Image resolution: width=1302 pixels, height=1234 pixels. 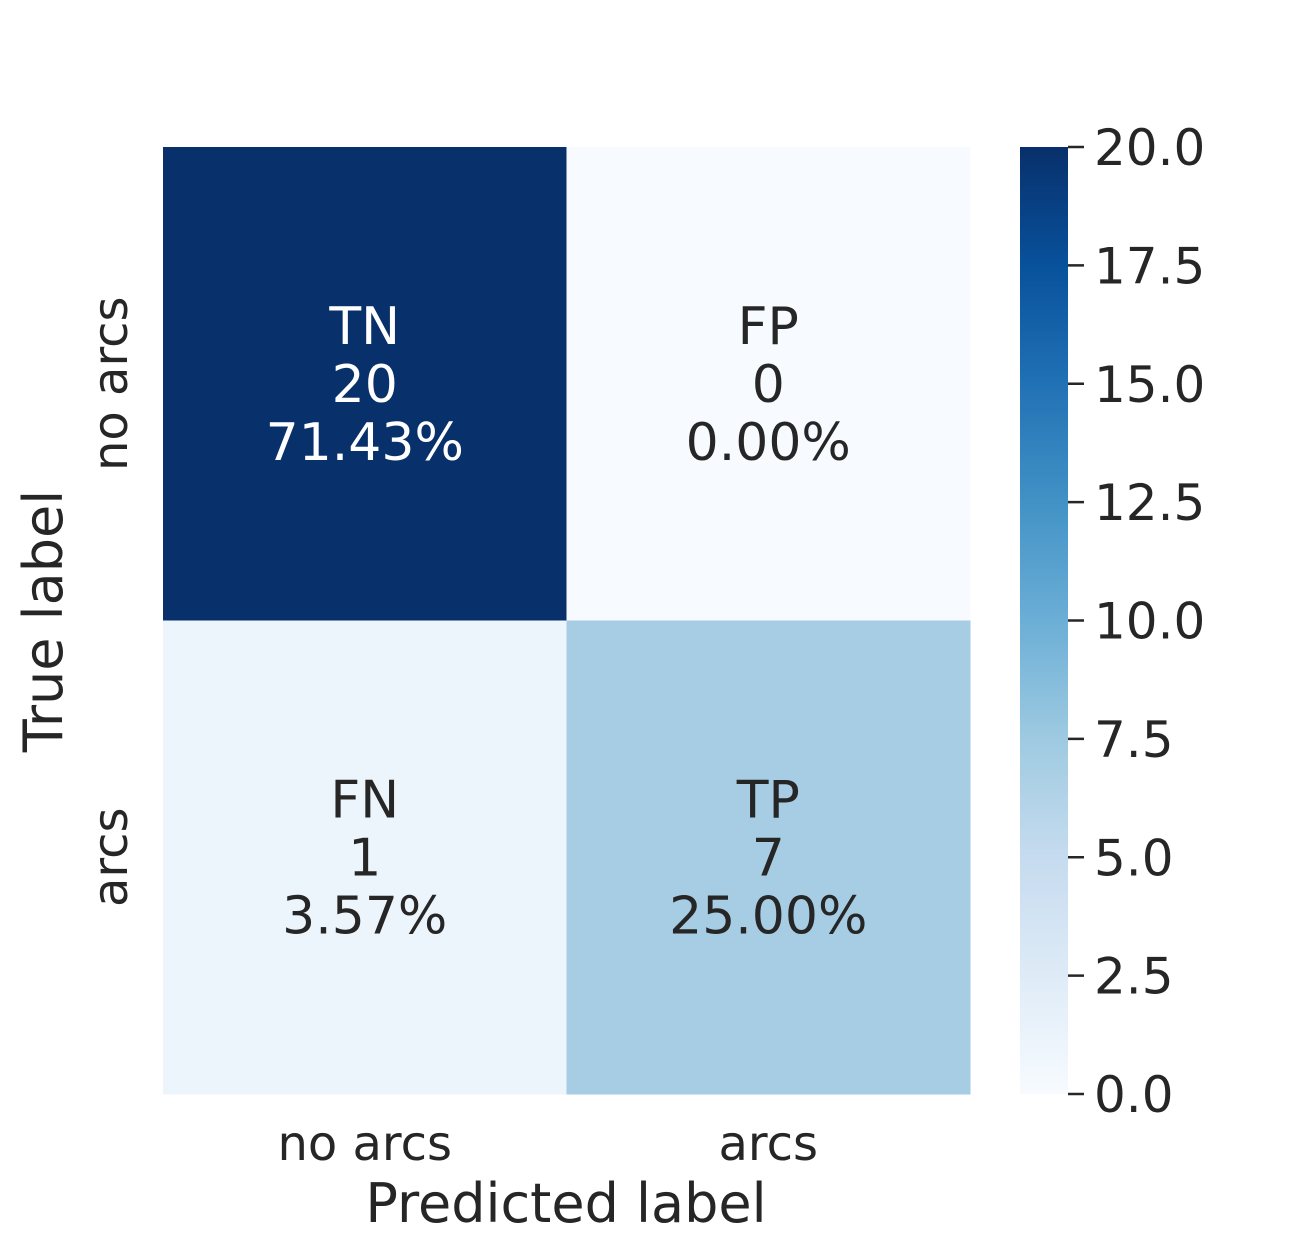 I want to click on cell-count-tn: 20, so click(x=365, y=385).